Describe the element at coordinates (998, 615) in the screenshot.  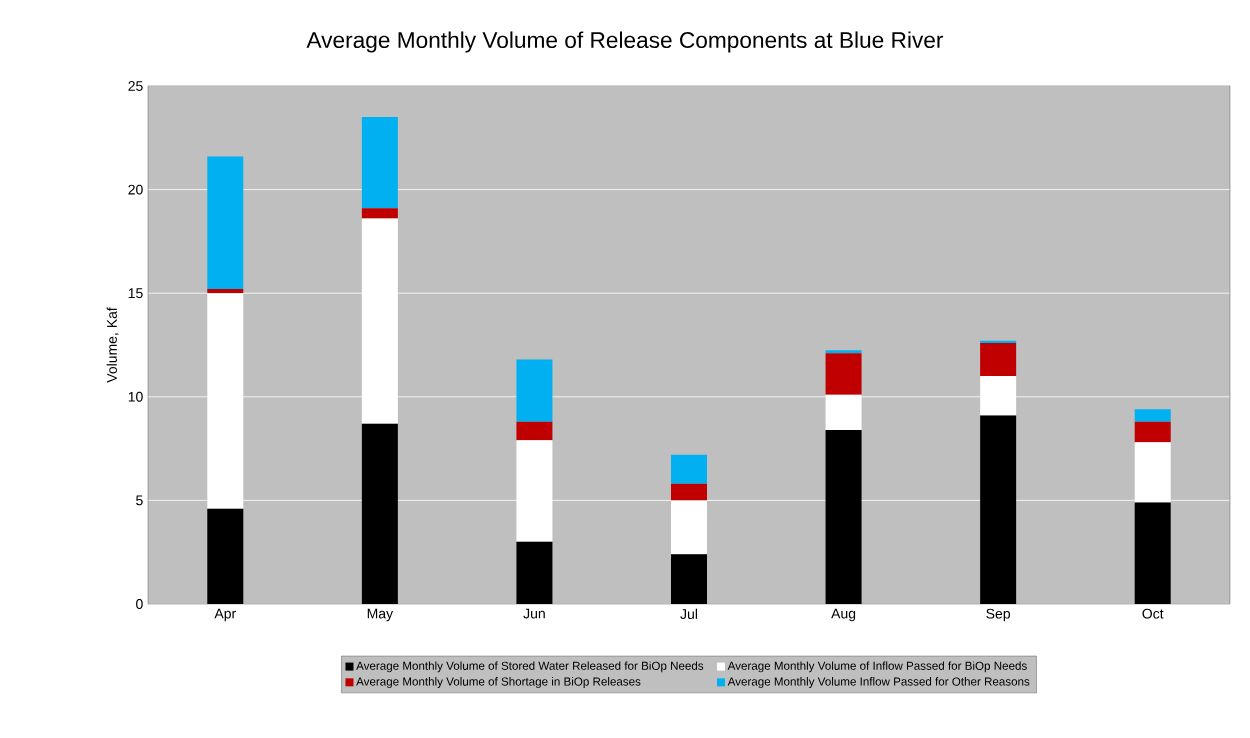
I see `x-tick-label: Sep` at that location.